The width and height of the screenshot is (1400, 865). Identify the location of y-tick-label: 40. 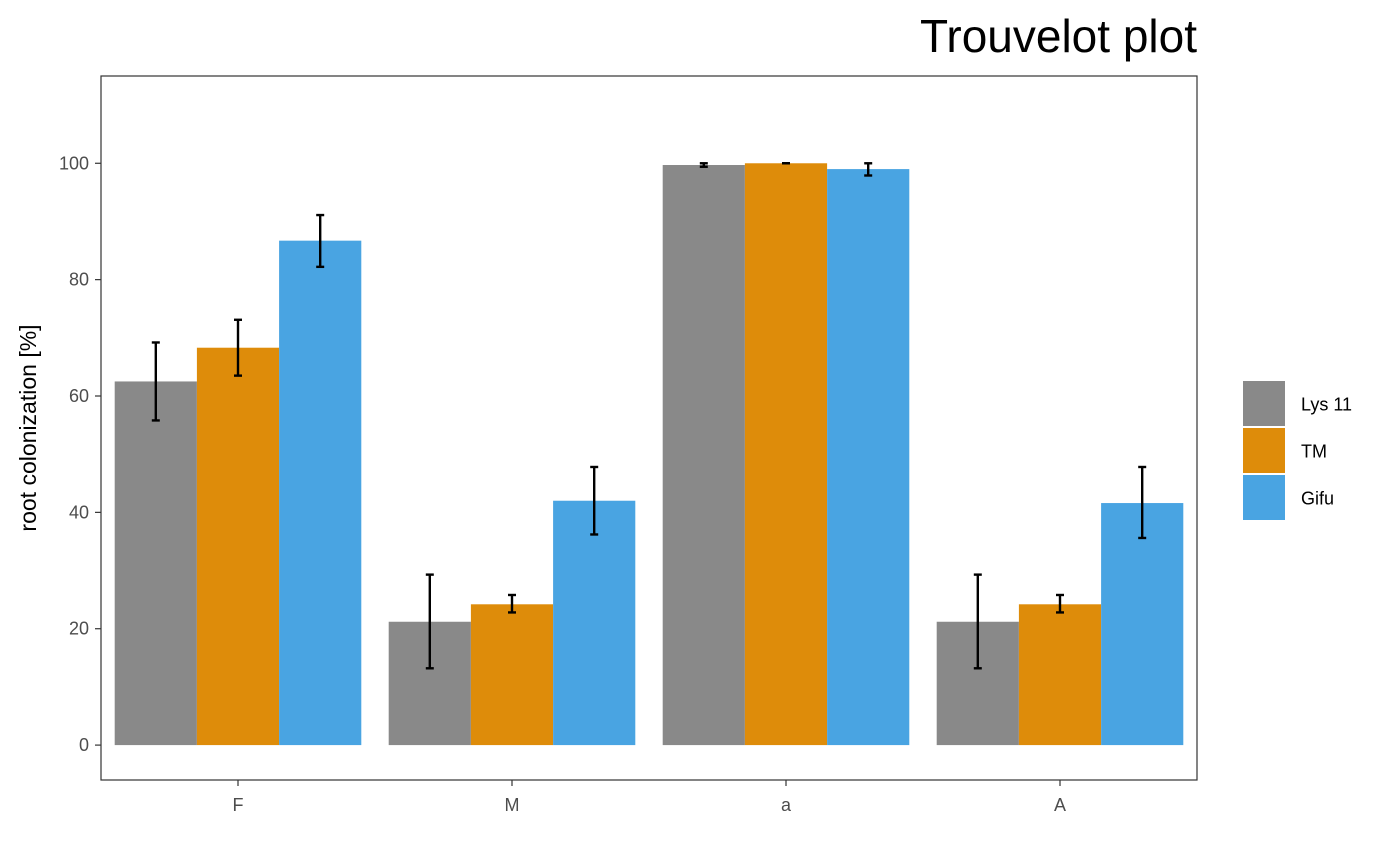
(79, 512).